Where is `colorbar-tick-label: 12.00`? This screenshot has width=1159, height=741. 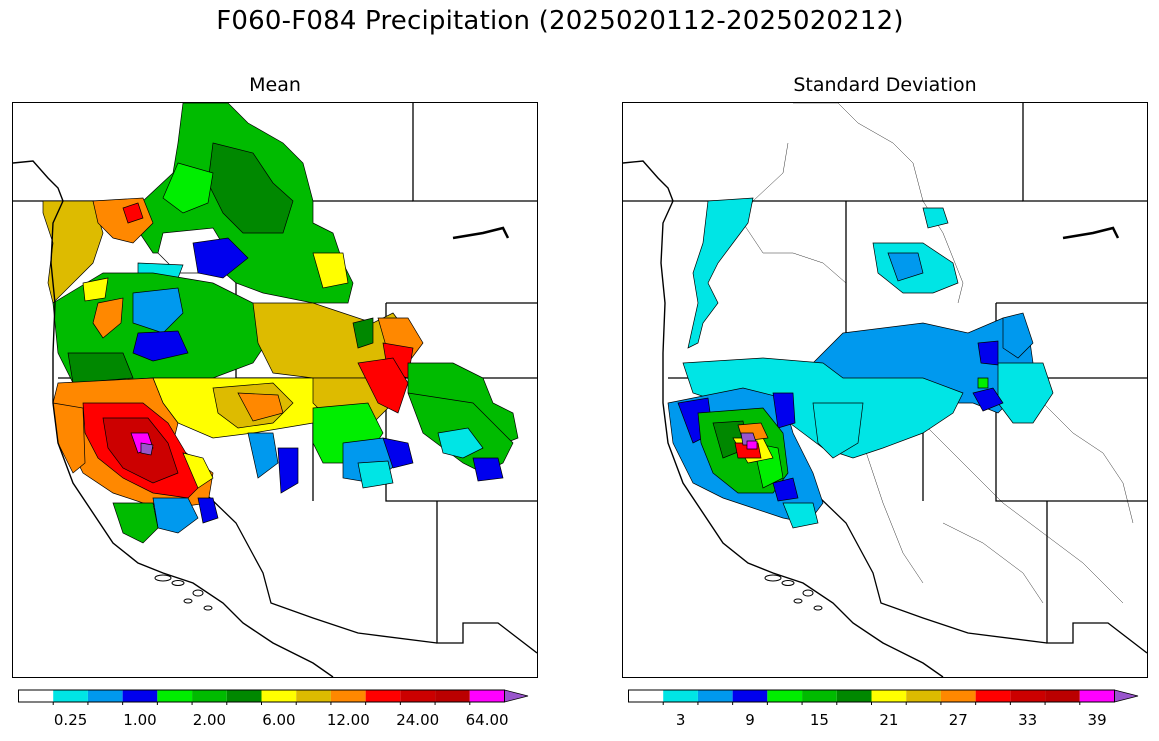 colorbar-tick-label: 12.00 is located at coordinates (348, 720).